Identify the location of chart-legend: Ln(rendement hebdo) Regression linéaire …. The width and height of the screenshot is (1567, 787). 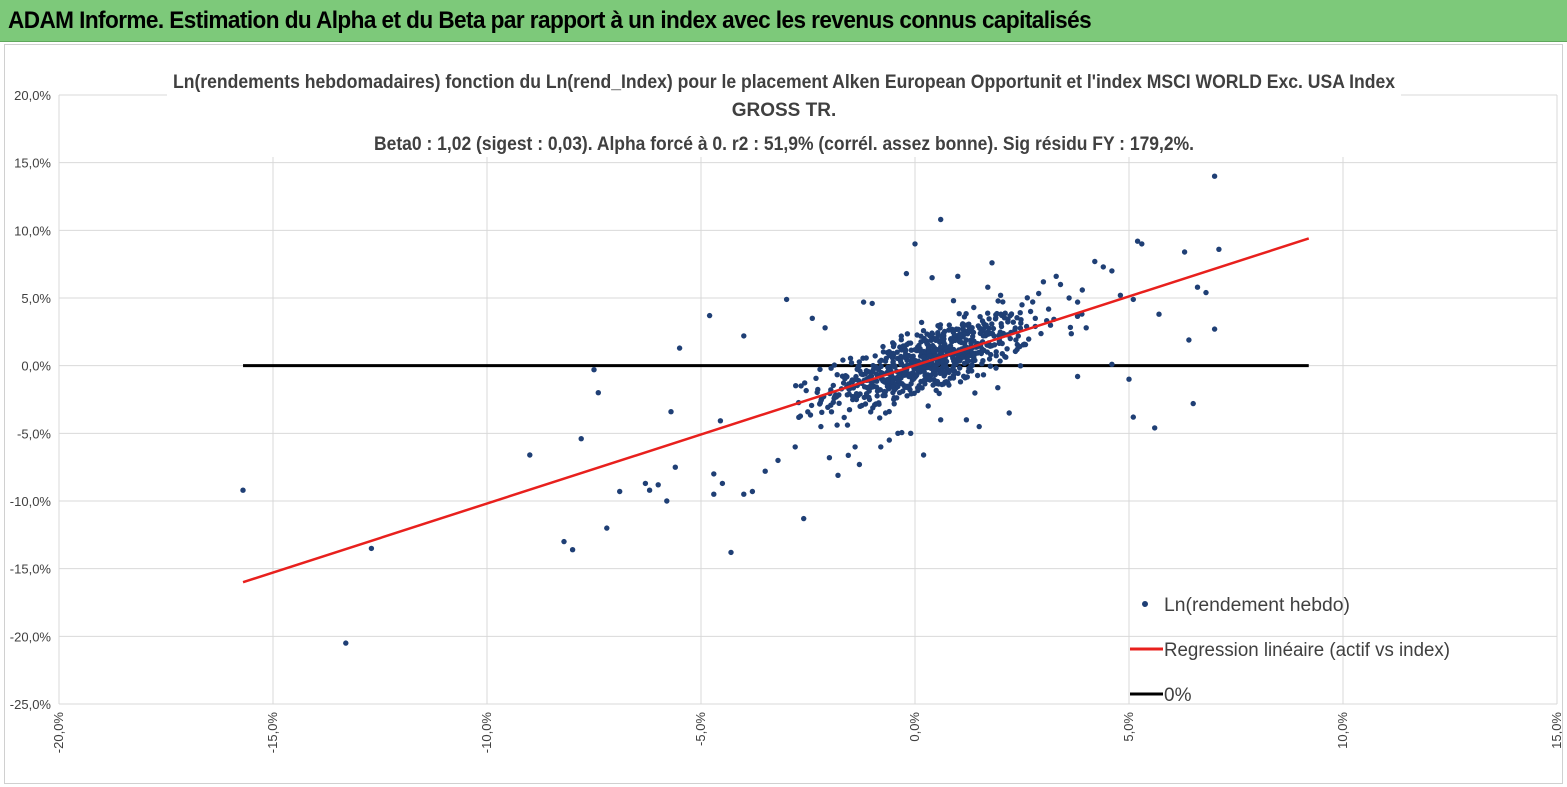
(1290, 650).